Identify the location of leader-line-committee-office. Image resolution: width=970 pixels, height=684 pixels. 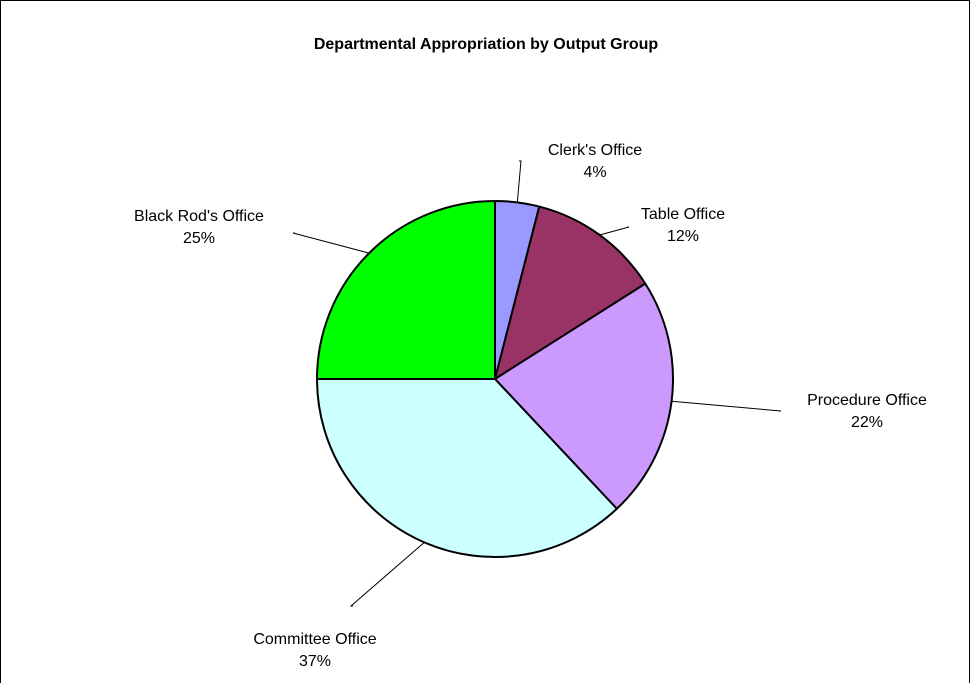
(387, 574).